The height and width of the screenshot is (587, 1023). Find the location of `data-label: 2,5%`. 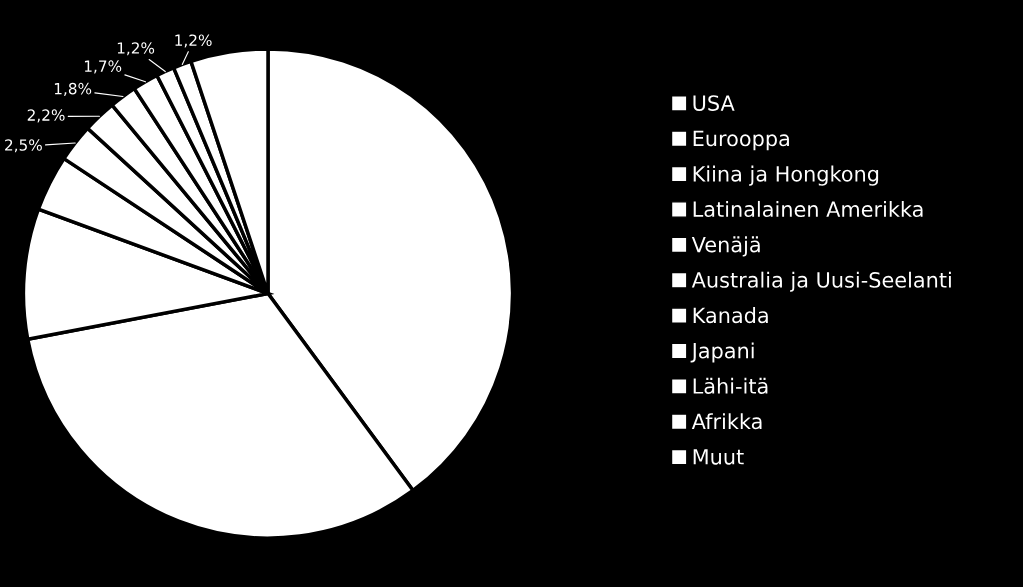

data-label: 2,5% is located at coordinates (23, 146).